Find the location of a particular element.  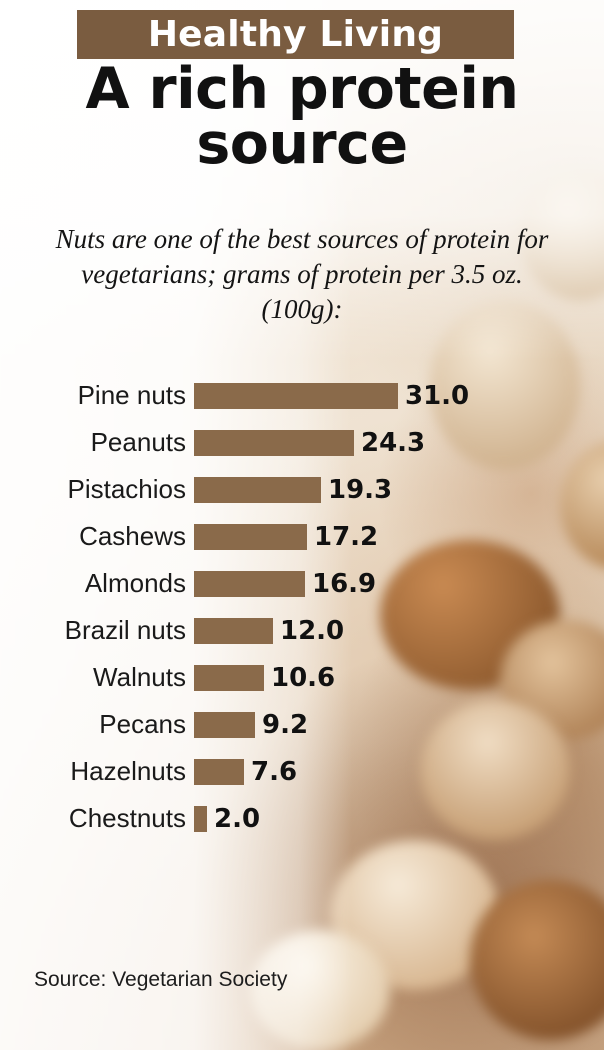

chart-category-label: Pecans is located at coordinates (142, 724).